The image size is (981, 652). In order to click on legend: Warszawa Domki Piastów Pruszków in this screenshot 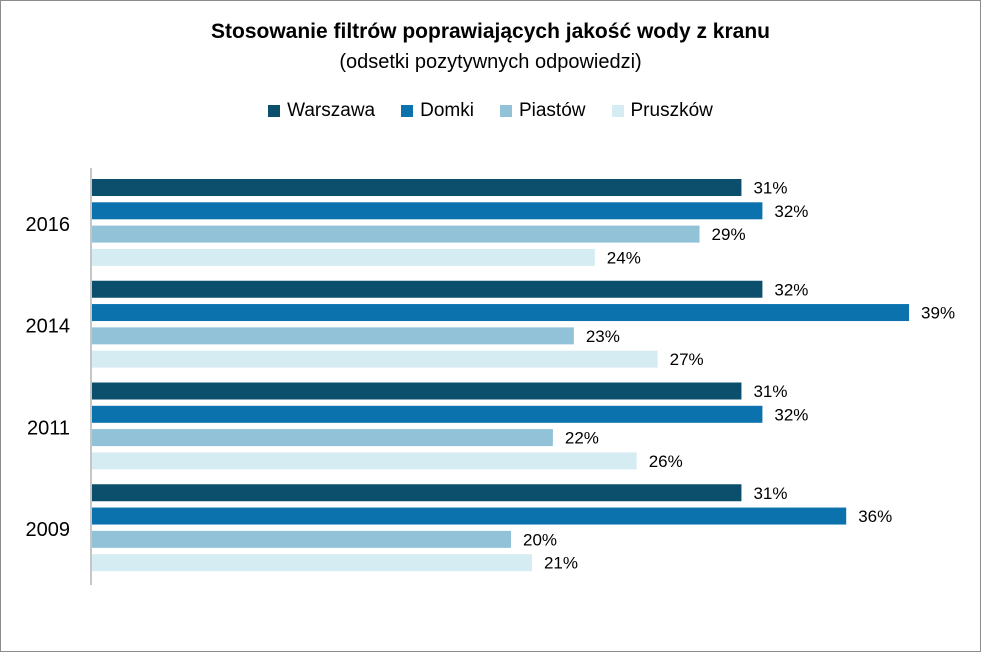, I will do `click(490, 111)`.